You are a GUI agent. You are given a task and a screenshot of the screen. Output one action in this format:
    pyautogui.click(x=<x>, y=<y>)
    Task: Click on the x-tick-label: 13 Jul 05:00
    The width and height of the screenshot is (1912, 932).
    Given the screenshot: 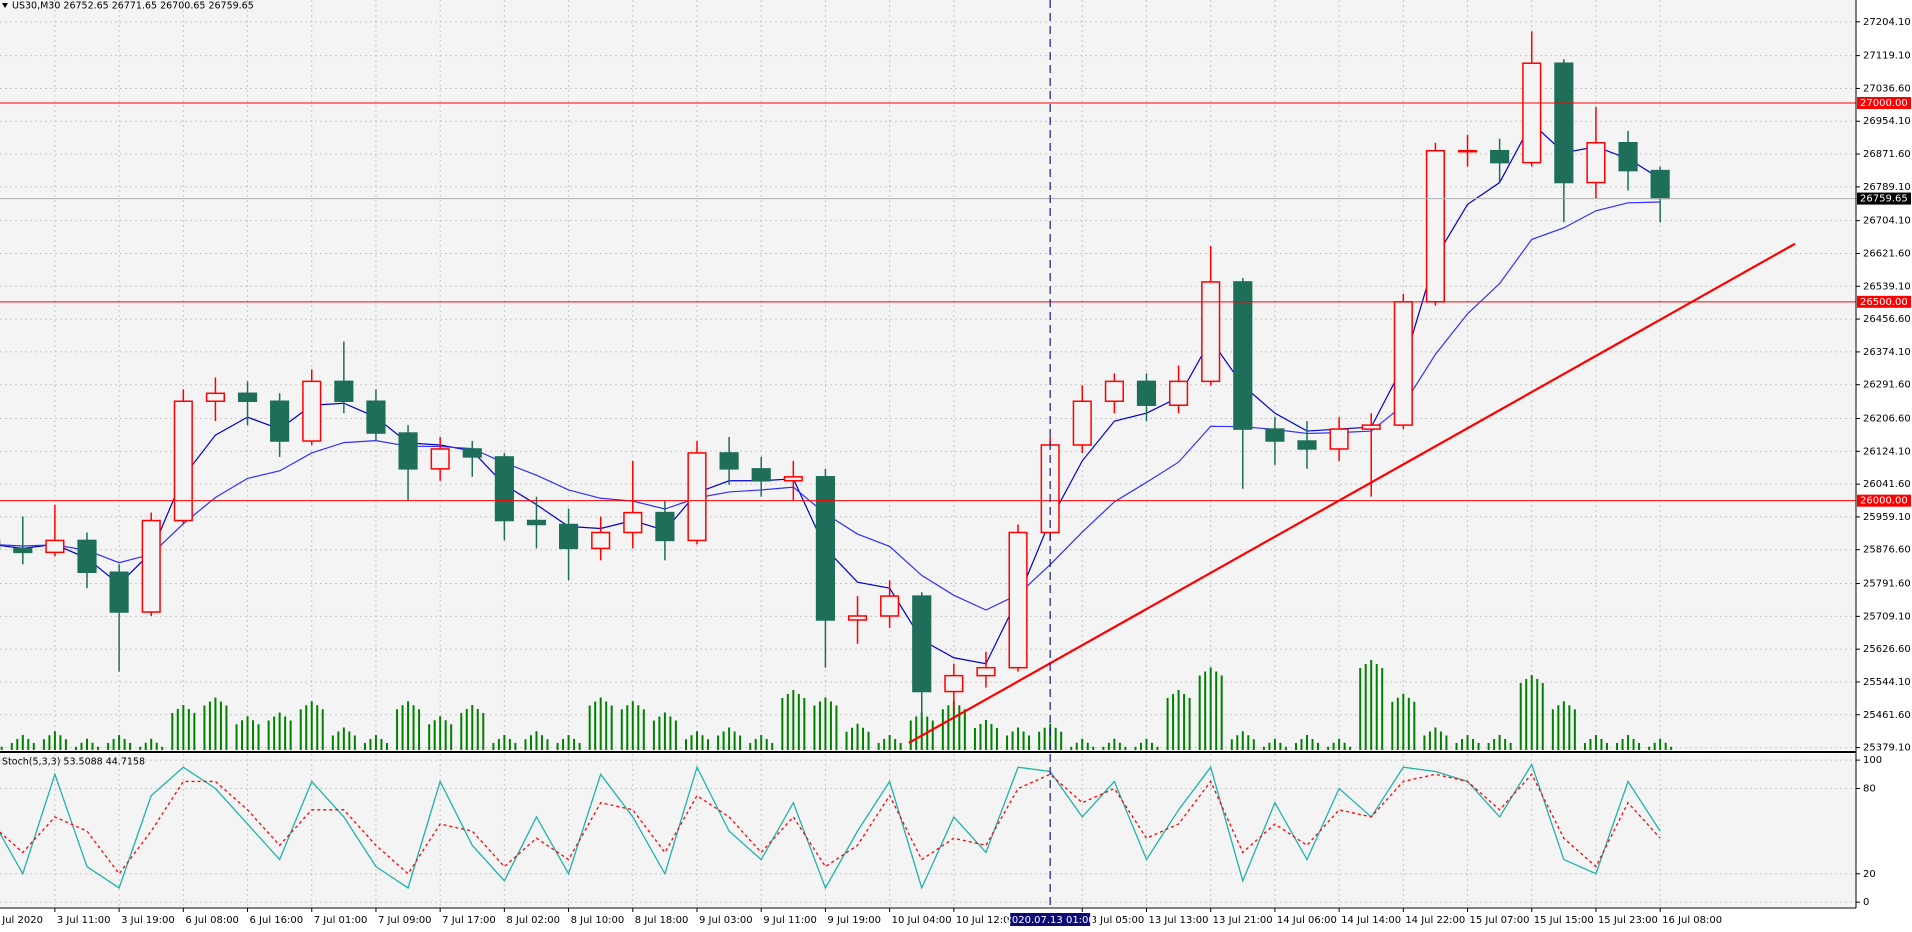 What is the action you would take?
    pyautogui.click(x=1114, y=920)
    